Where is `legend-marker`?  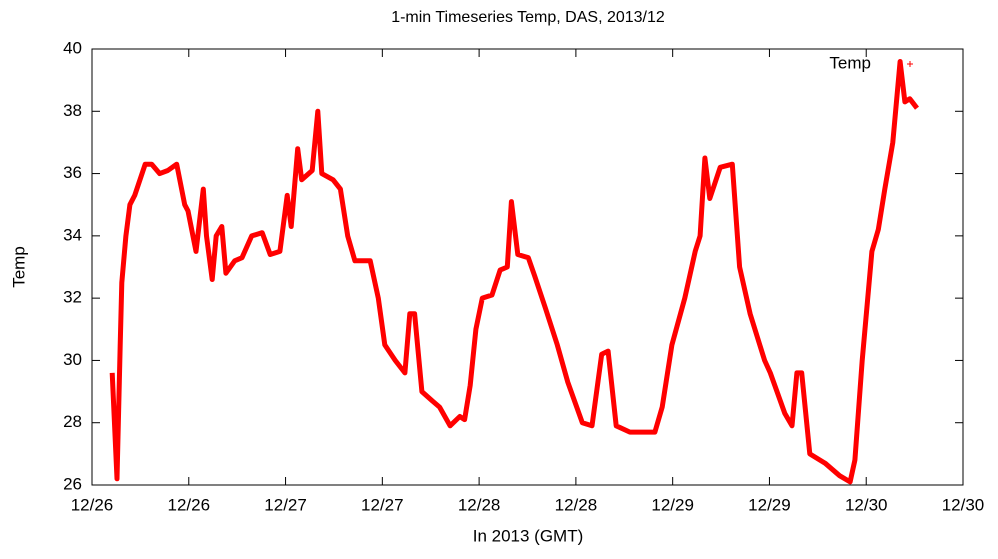 legend-marker is located at coordinates (910, 64).